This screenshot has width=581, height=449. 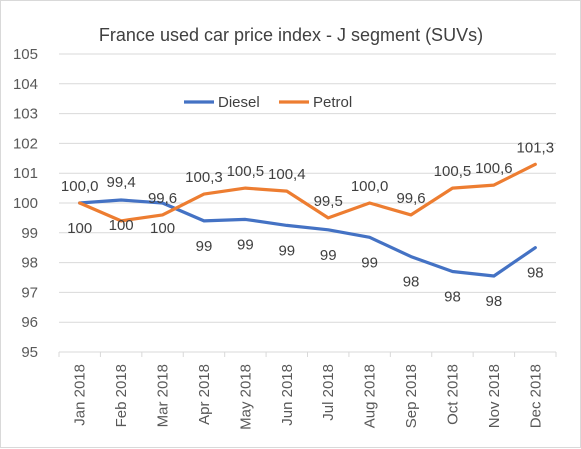 What do you see at coordinates (328, 201) in the screenshot?
I see `data-label-petrol: 99,5` at bounding box center [328, 201].